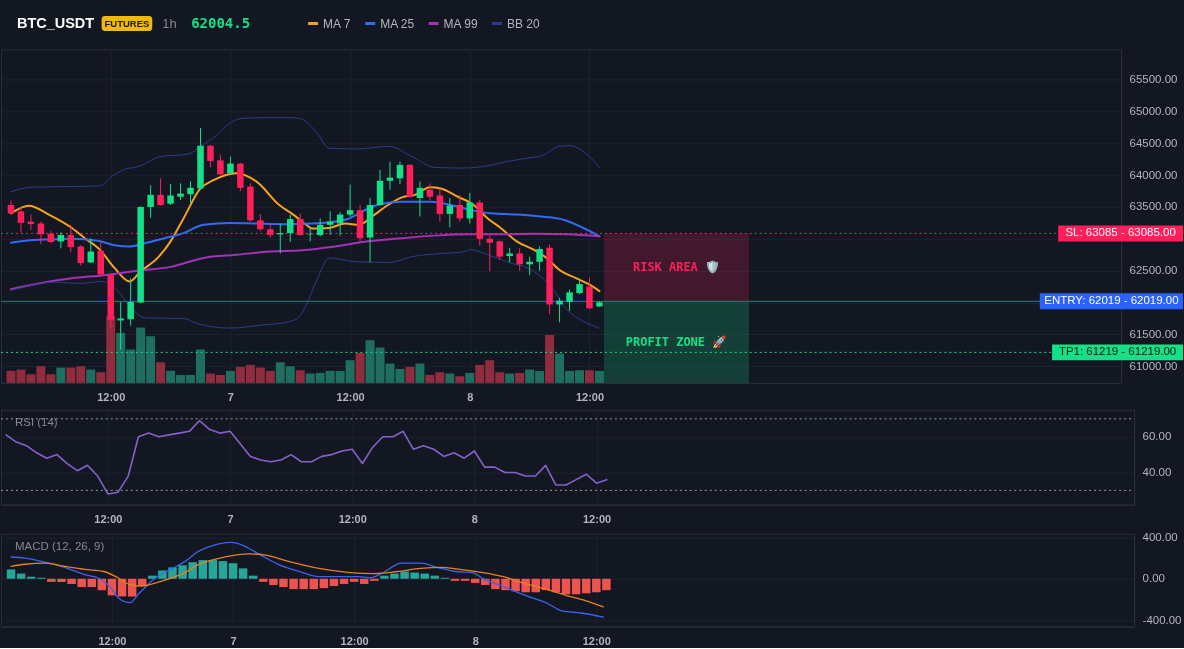 The image size is (1184, 649). I want to click on text: FUTURES, so click(127, 23).